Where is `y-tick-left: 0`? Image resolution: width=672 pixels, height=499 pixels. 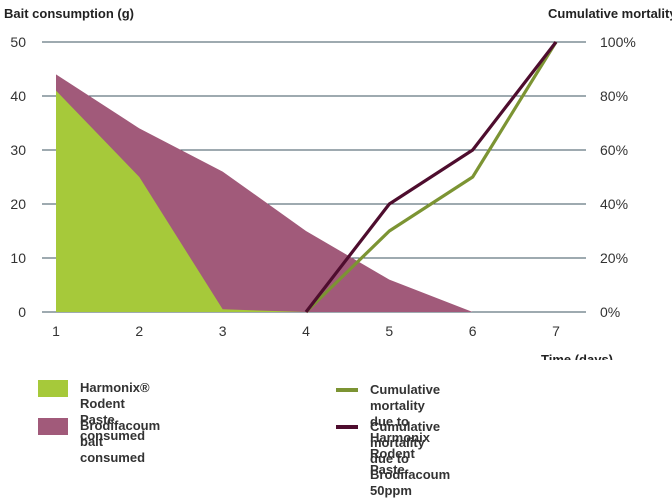
y-tick-left: 0 is located at coordinates (22, 312).